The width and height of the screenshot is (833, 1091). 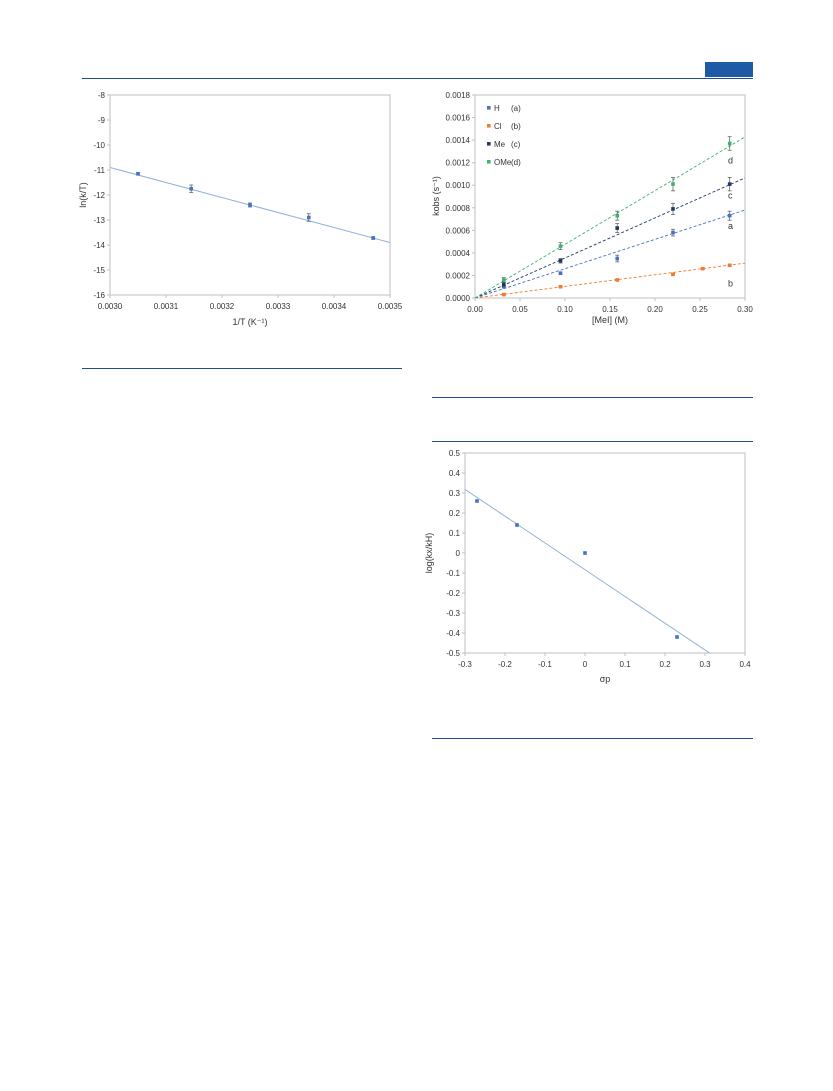 I want to click on y-tick-label: -16, so click(x=99, y=295).